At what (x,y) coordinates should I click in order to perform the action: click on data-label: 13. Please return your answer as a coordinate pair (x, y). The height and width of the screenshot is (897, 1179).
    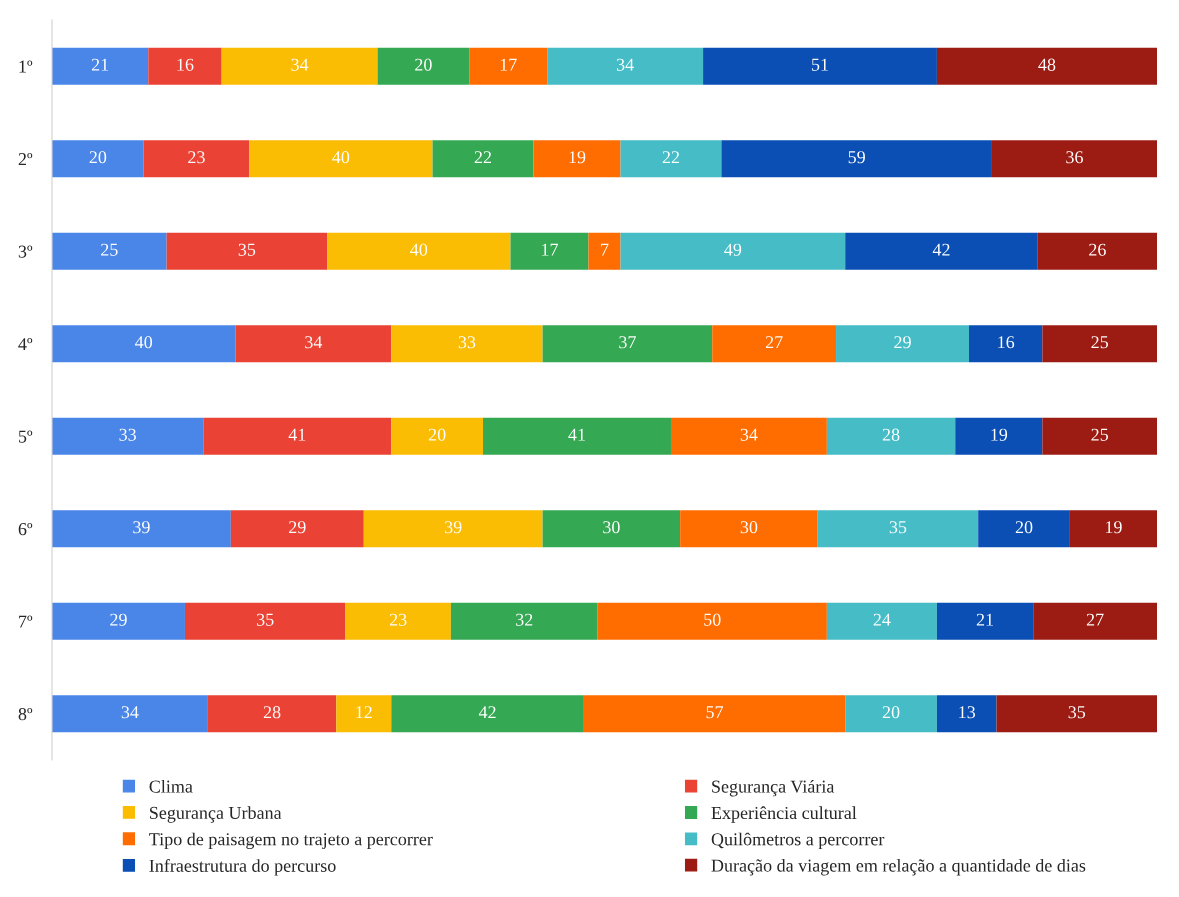
    Looking at the image, I should click on (967, 712).